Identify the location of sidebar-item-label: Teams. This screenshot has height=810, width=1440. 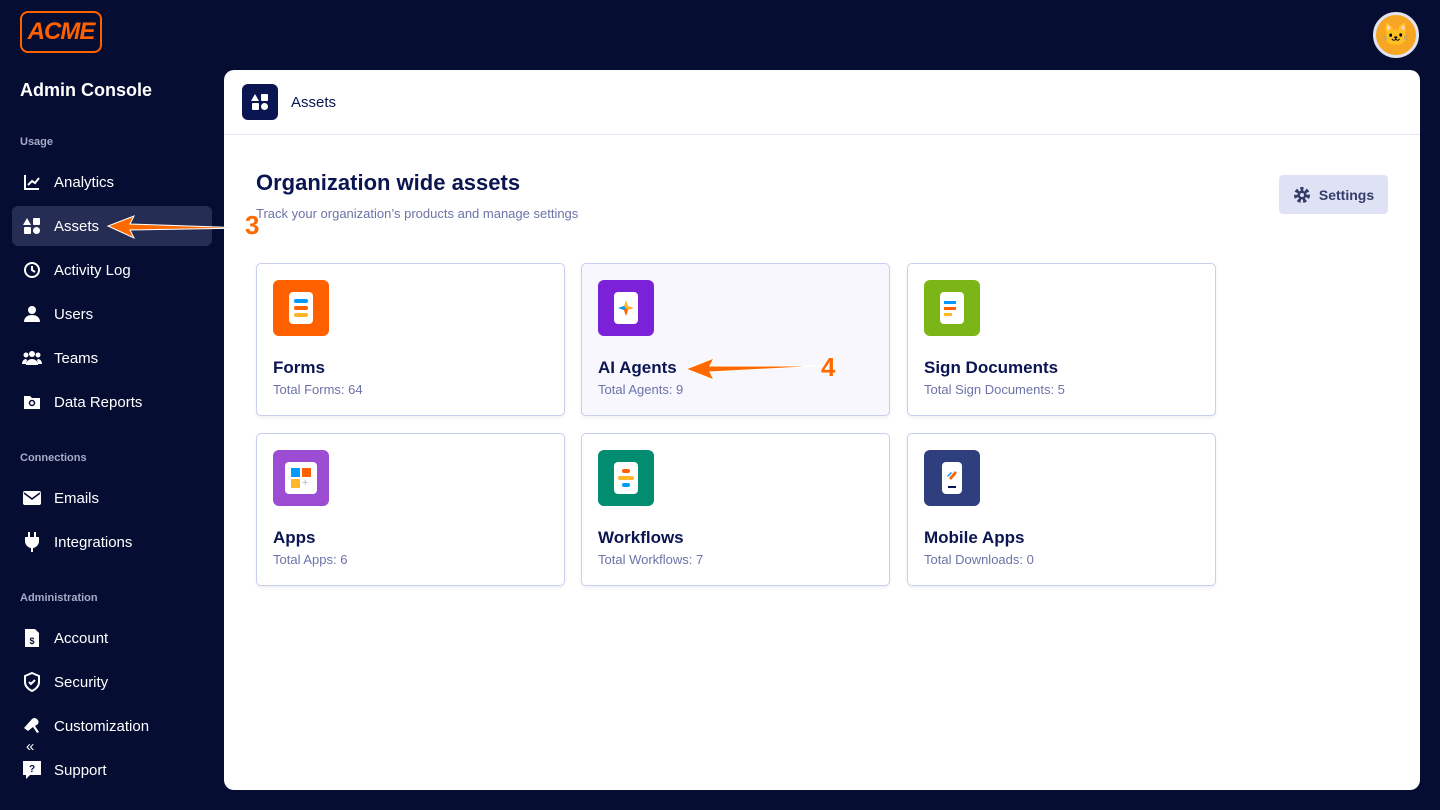
(76, 358).